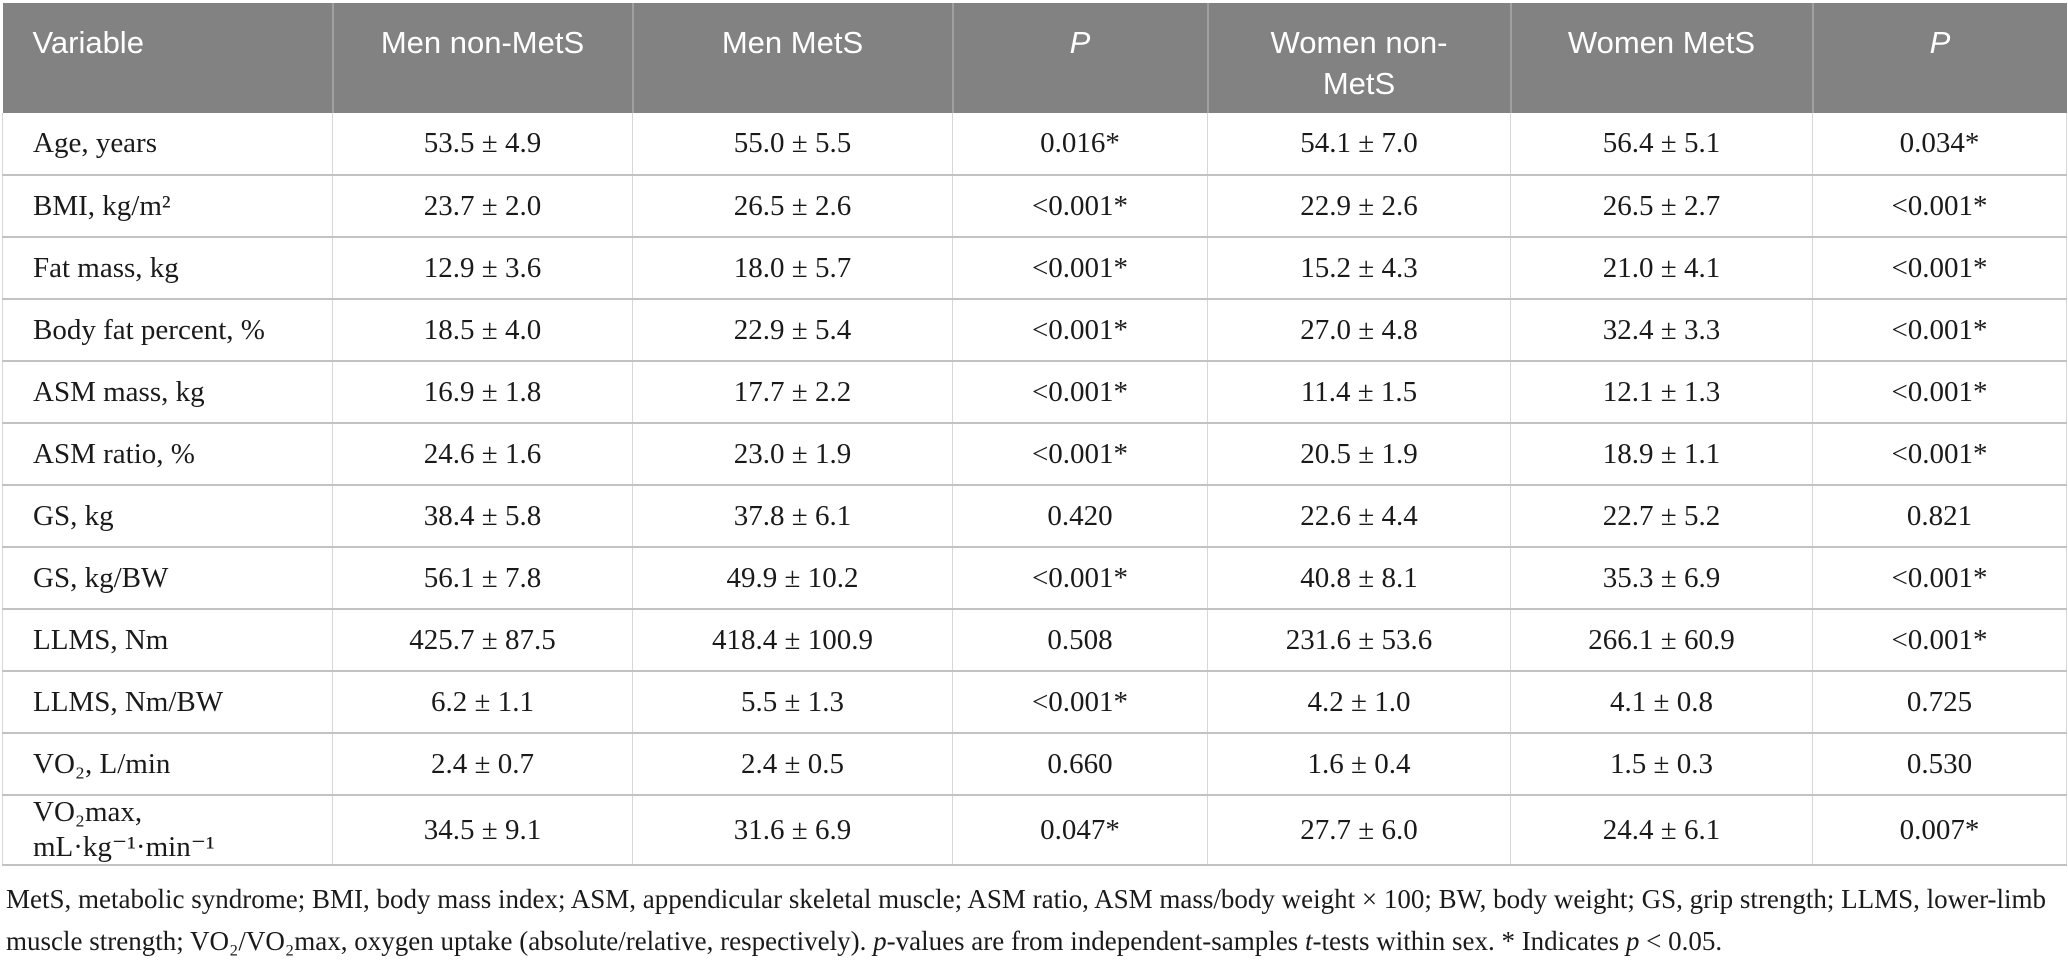 The image size is (2068, 962). I want to click on variable-cell: GS, kg, so click(167, 516).